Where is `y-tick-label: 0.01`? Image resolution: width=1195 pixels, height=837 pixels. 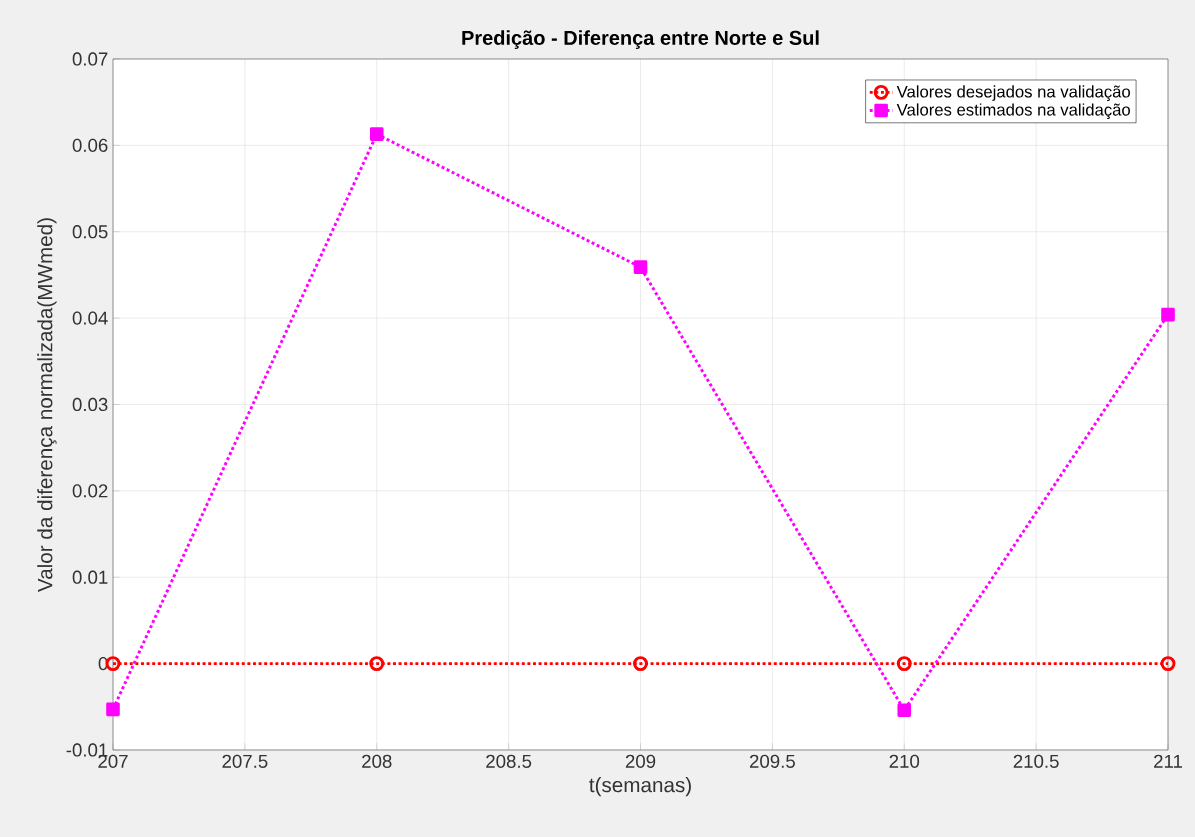
y-tick-label: 0.01 is located at coordinates (90, 577).